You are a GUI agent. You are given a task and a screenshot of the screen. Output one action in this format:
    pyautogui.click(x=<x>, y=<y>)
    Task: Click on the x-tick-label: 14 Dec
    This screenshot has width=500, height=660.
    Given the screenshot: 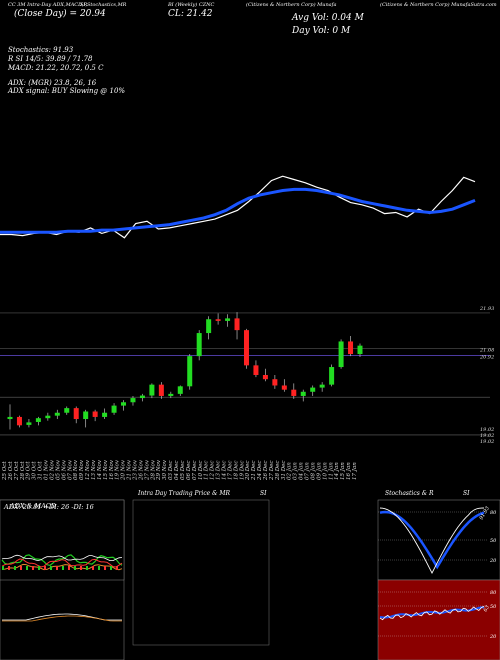 What is the action you would take?
    pyautogui.click(x=224, y=471)
    